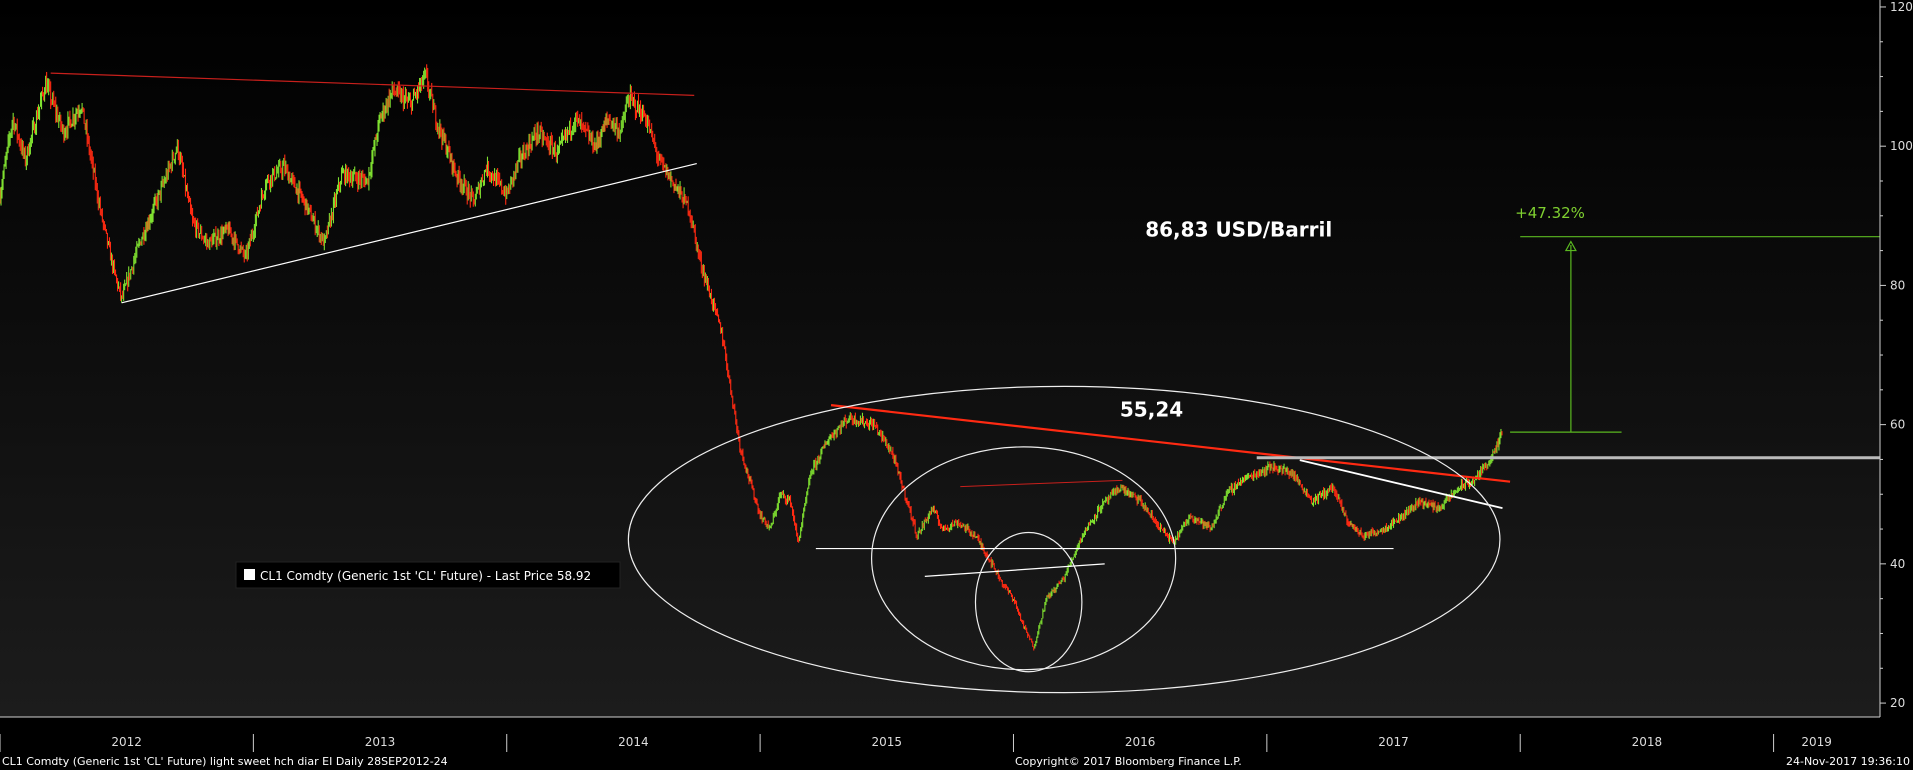 Image resolution: width=1913 pixels, height=770 pixels. Describe the element at coordinates (1140, 742) in the screenshot. I see `year-label: 2016` at that location.